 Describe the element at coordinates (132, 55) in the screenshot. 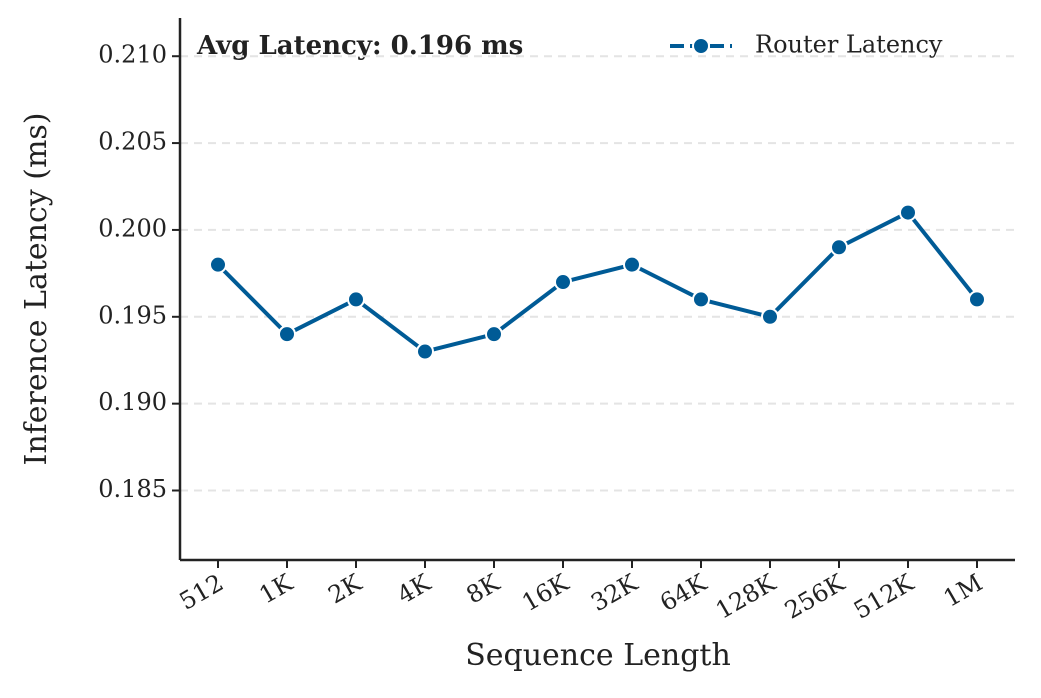

I see `y-tick-label: 0.210` at that location.